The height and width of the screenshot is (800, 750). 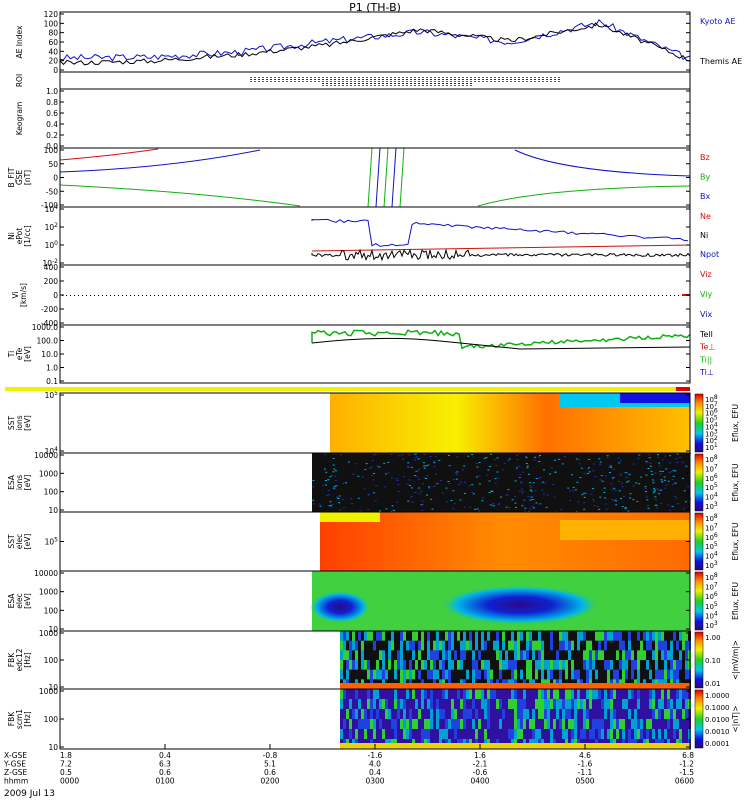 What do you see at coordinates (11, 177) in the screenshot?
I see `y-axis-label: B_FIT` at bounding box center [11, 177].